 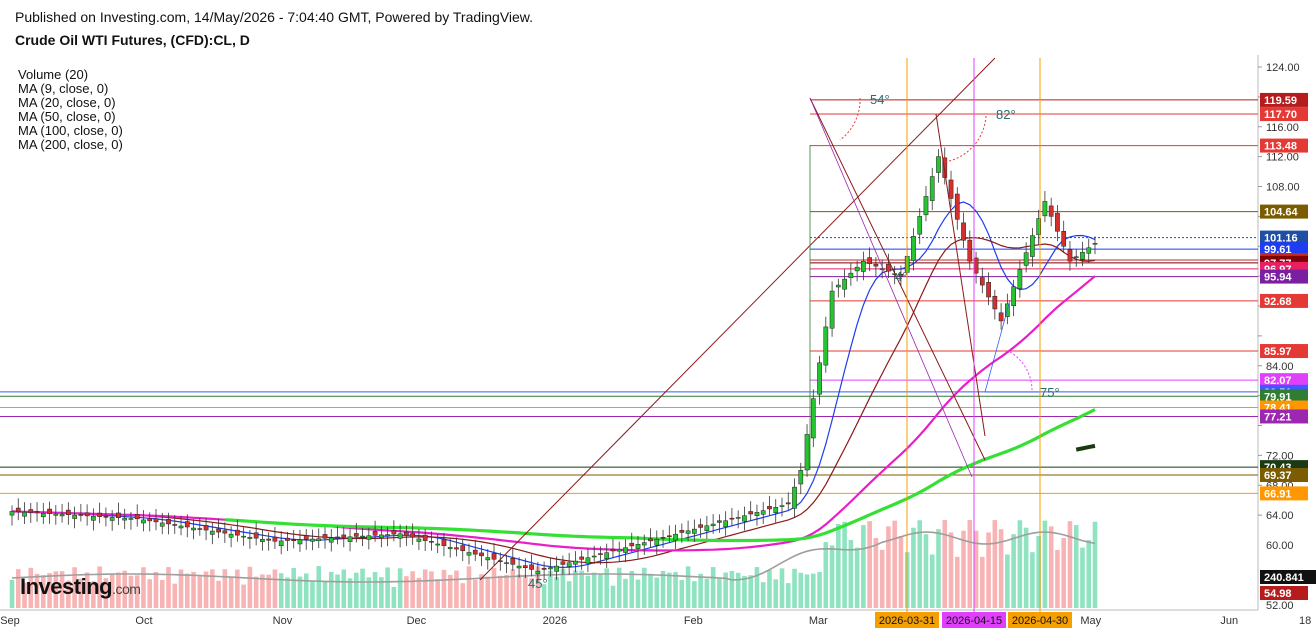 What do you see at coordinates (1280, 606) in the screenshot?
I see `y-tick-label: 52.00` at bounding box center [1280, 606].